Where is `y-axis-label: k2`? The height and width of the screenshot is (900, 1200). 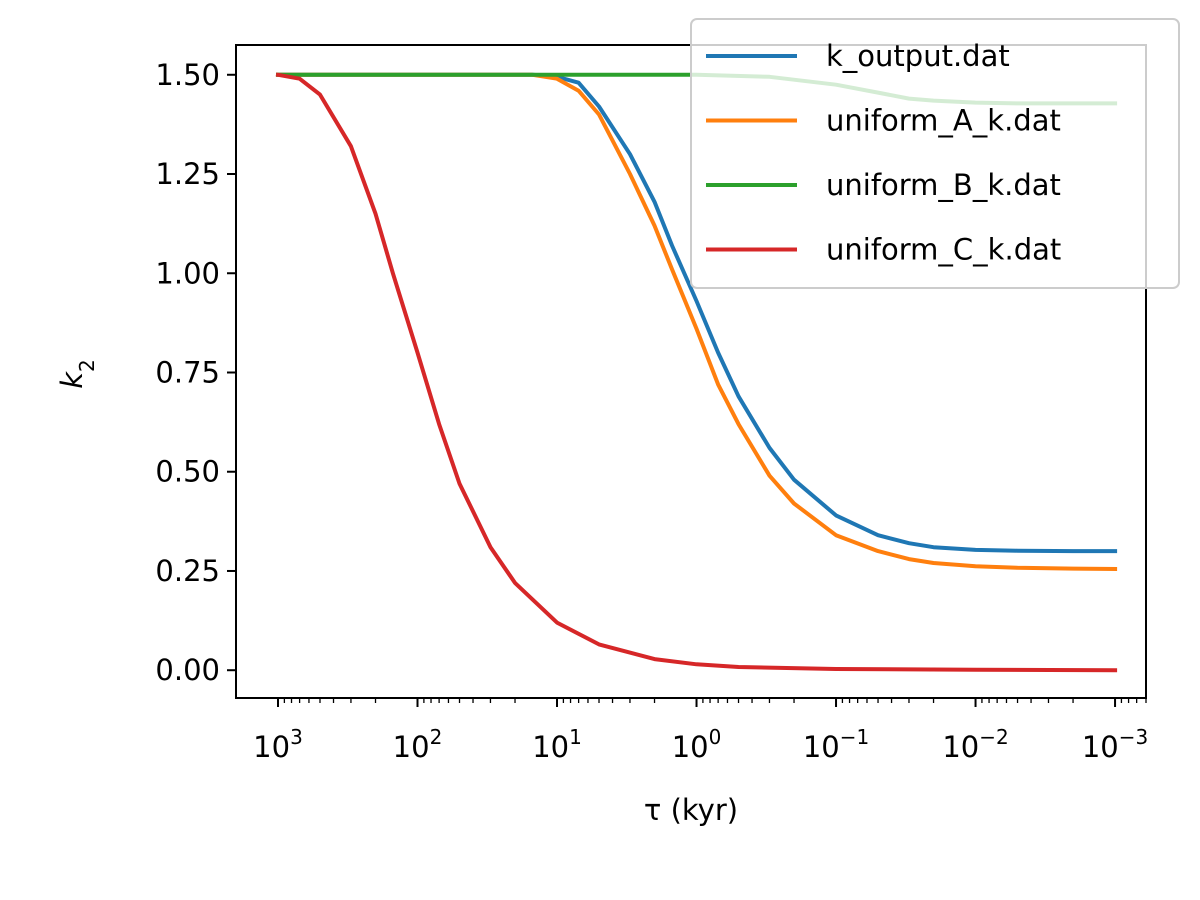
y-axis-label: k2 is located at coordinates (77, 374).